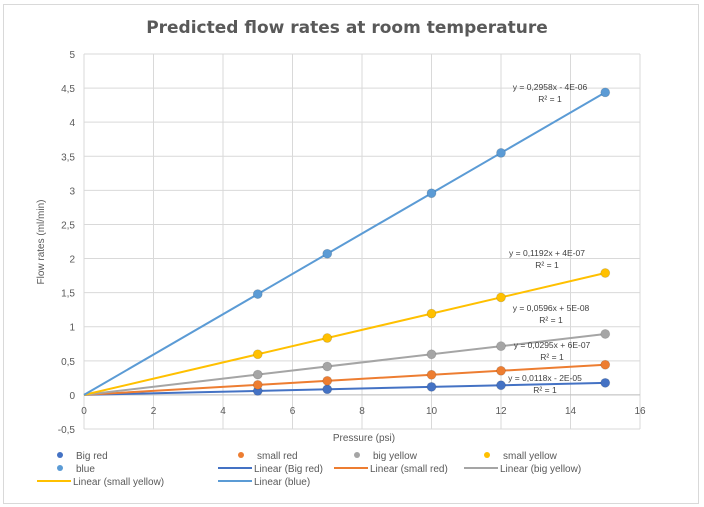  Describe the element at coordinates (432, 411) in the screenshot. I see `x-tick-label: 10` at that location.